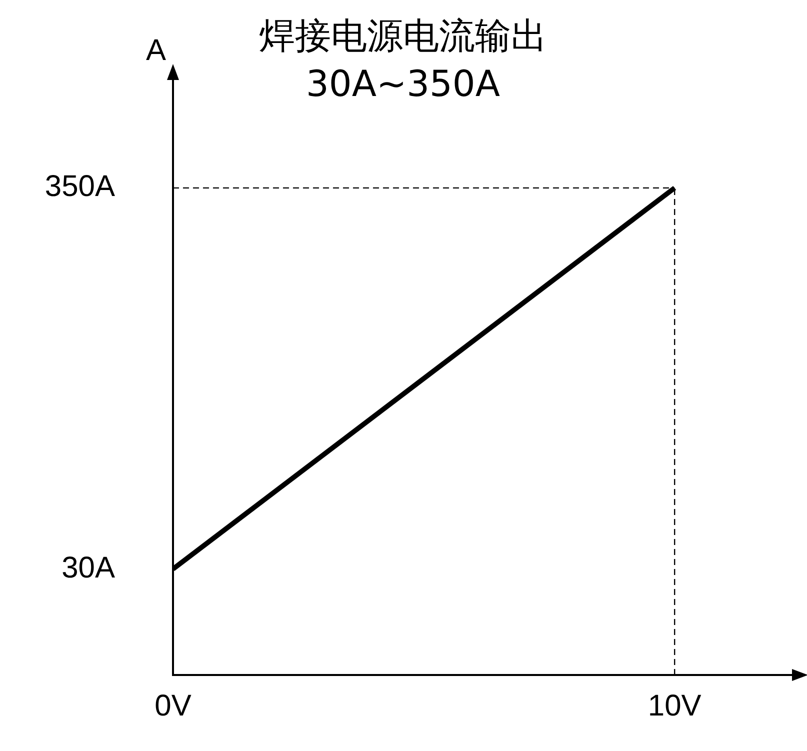 The image size is (807, 751). I want to click on chart-subtitle: 30A~350A, so click(403, 84).